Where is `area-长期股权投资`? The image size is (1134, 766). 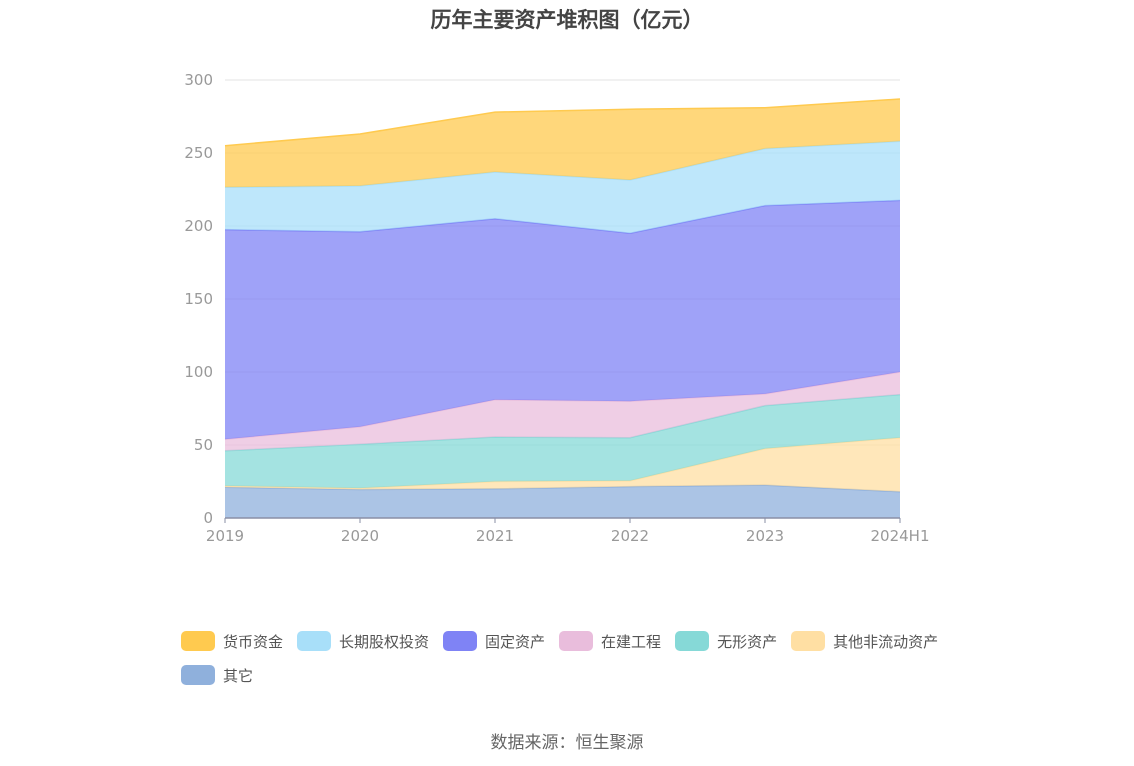
area-长期股权投资 is located at coordinates (562, 187).